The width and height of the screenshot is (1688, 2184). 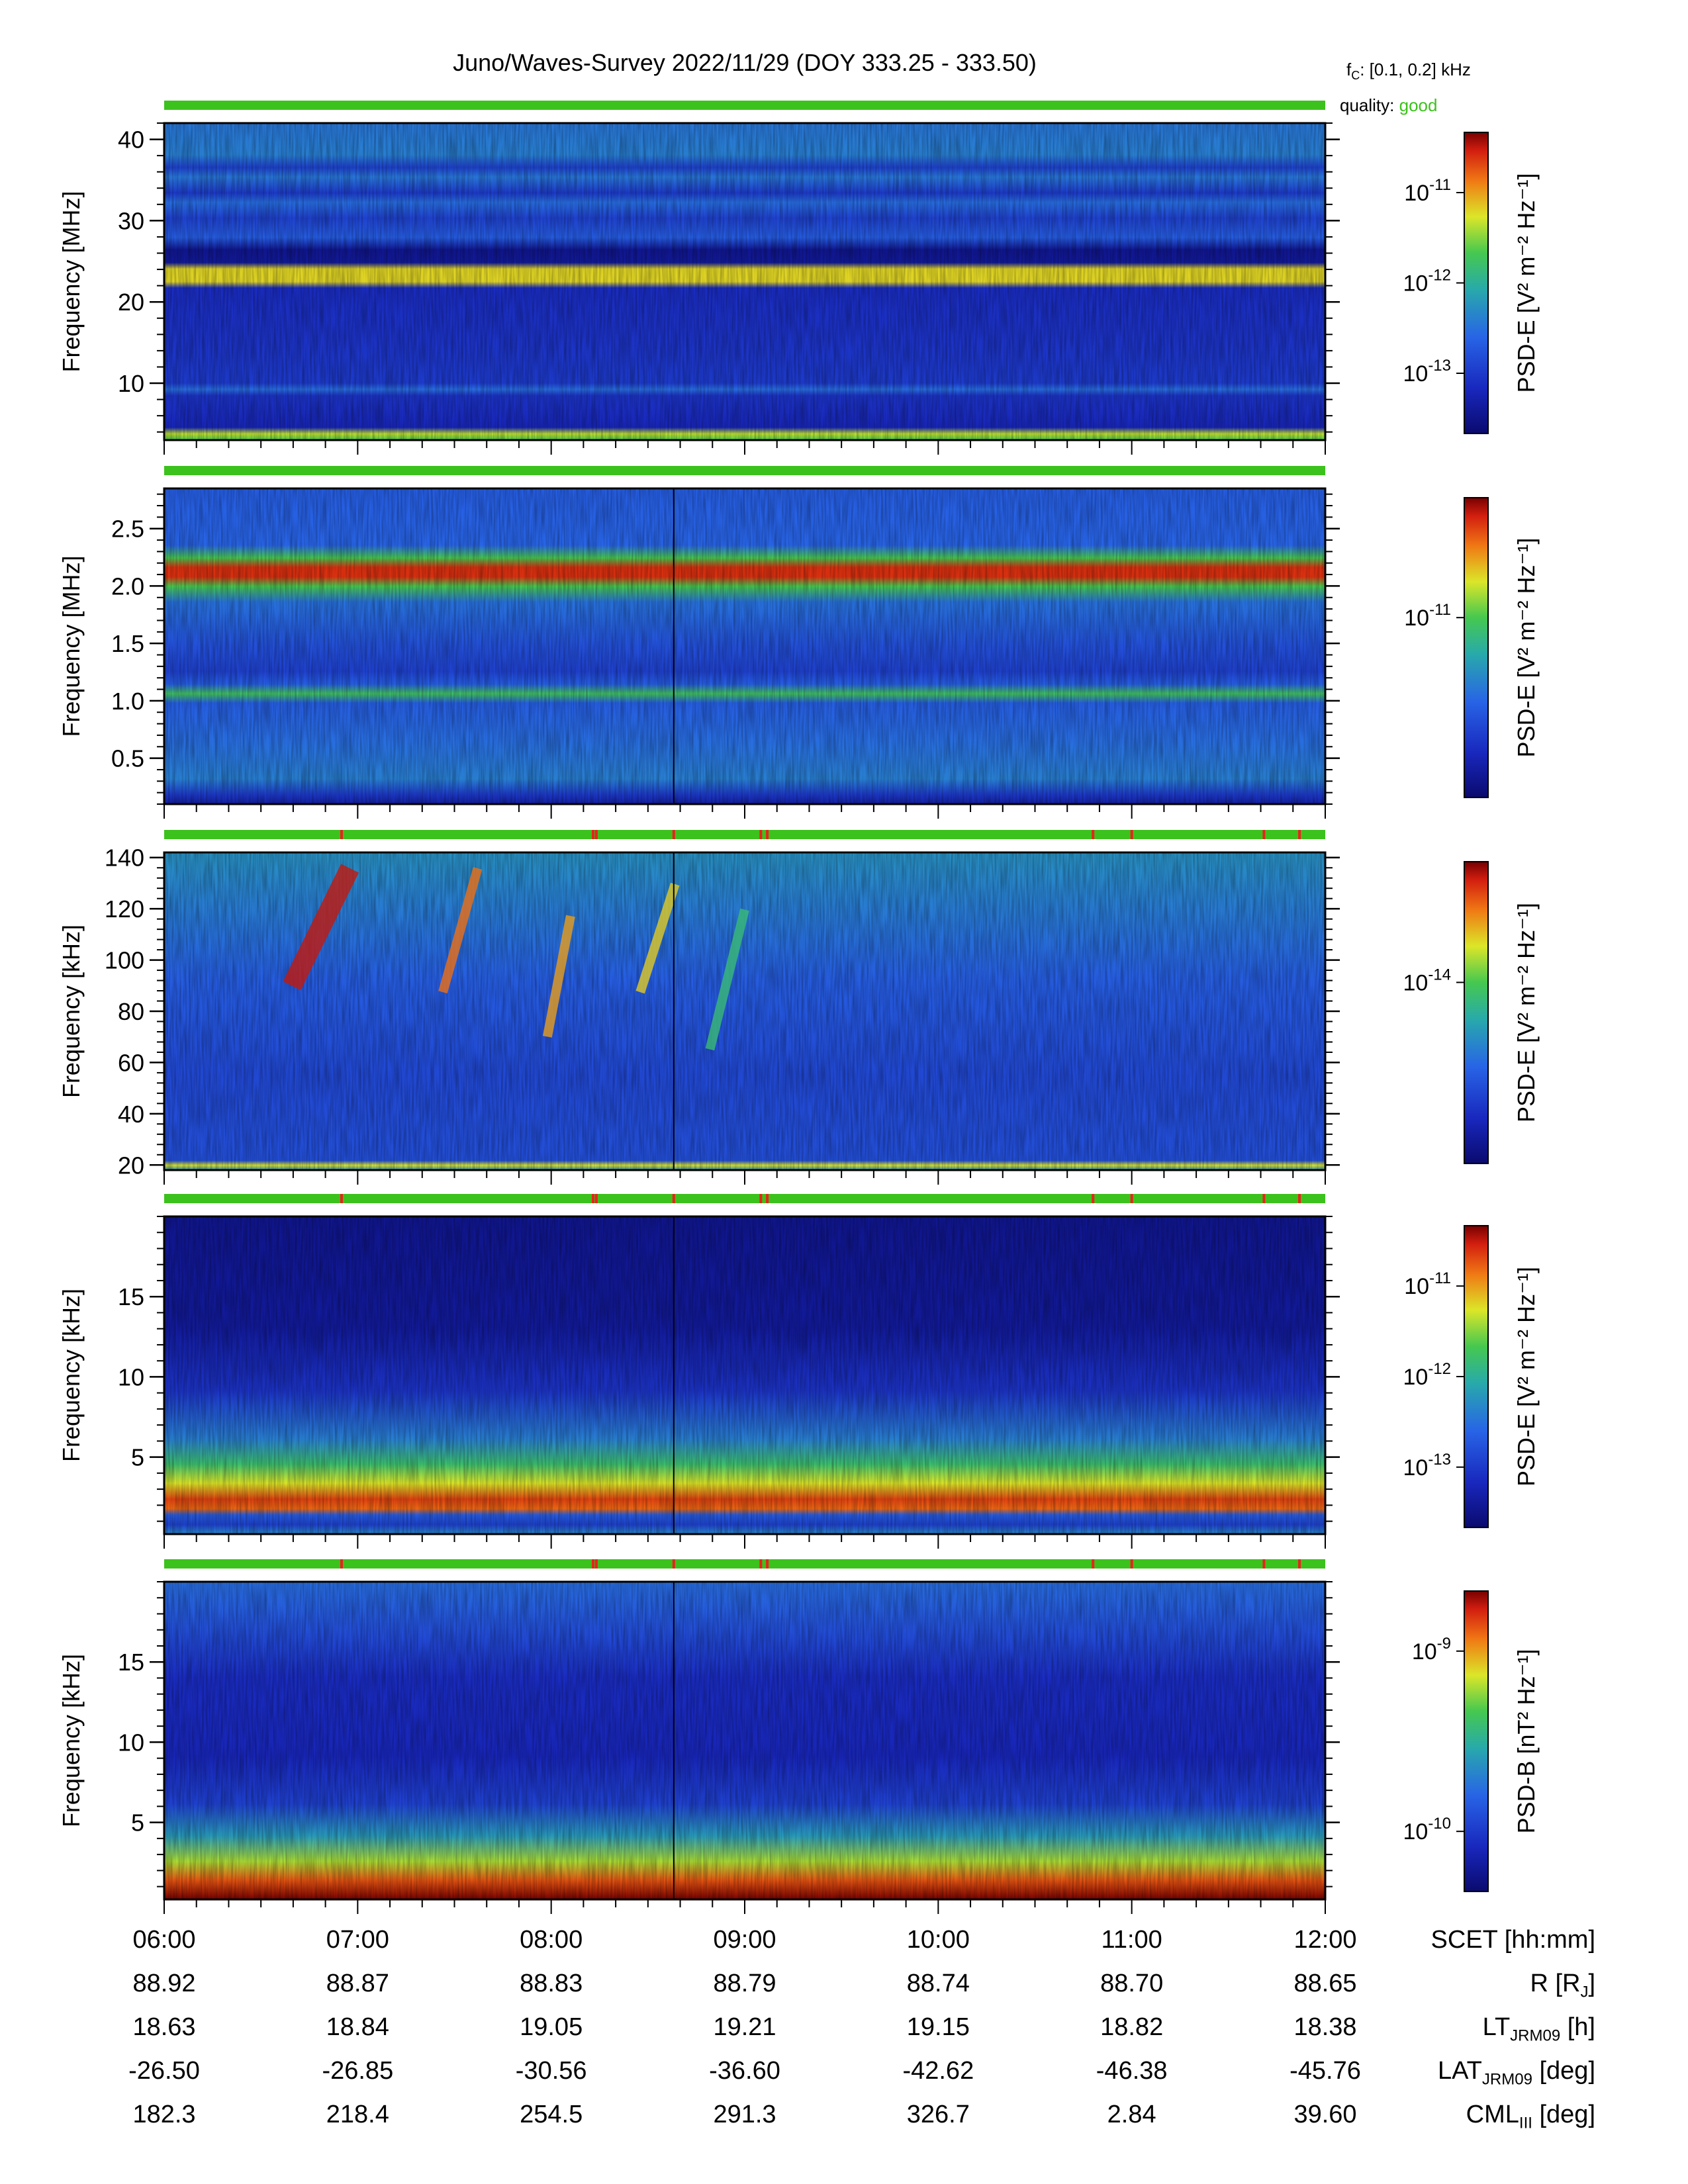 What do you see at coordinates (164, 2071) in the screenshot?
I see `ephemeris-value: -26.50` at bounding box center [164, 2071].